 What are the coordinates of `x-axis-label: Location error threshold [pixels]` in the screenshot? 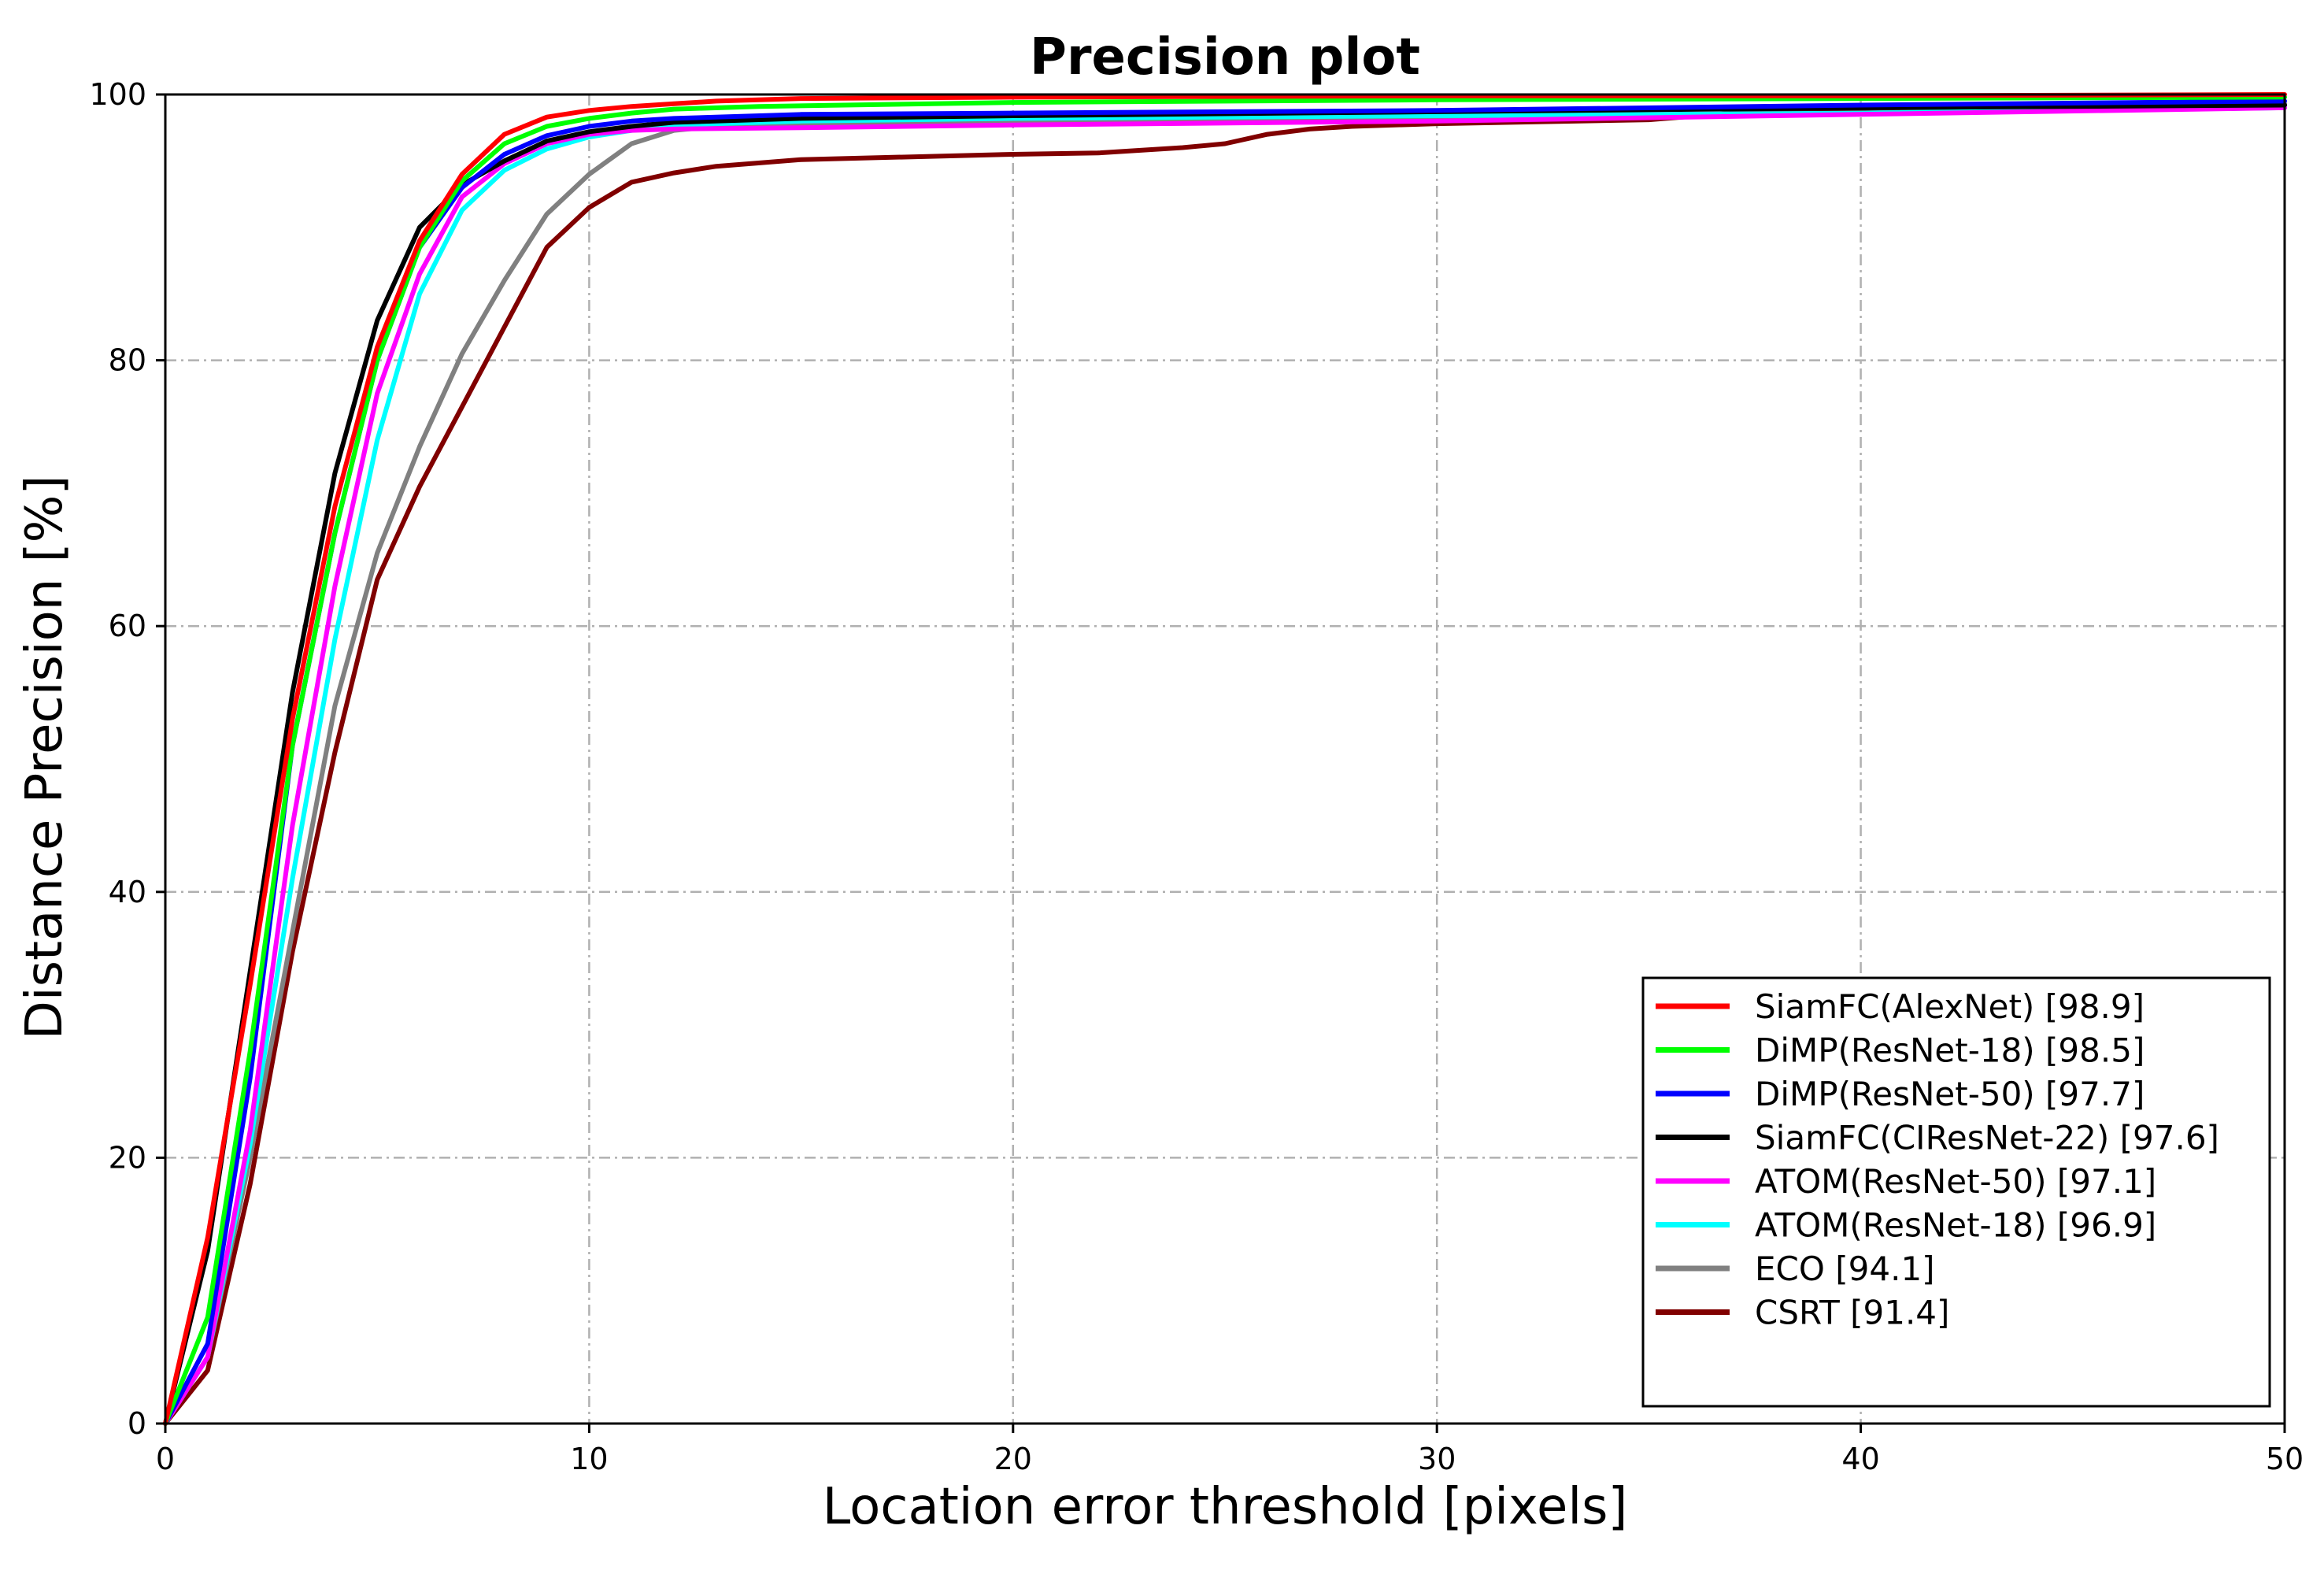 It's located at (1225, 1507).